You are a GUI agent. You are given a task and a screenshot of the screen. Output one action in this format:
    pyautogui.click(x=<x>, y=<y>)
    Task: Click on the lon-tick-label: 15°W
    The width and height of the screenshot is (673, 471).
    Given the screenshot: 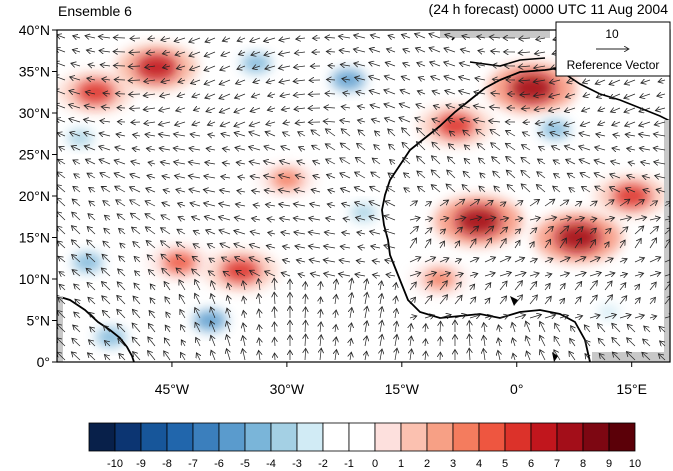 What is the action you would take?
    pyautogui.click(x=402, y=389)
    